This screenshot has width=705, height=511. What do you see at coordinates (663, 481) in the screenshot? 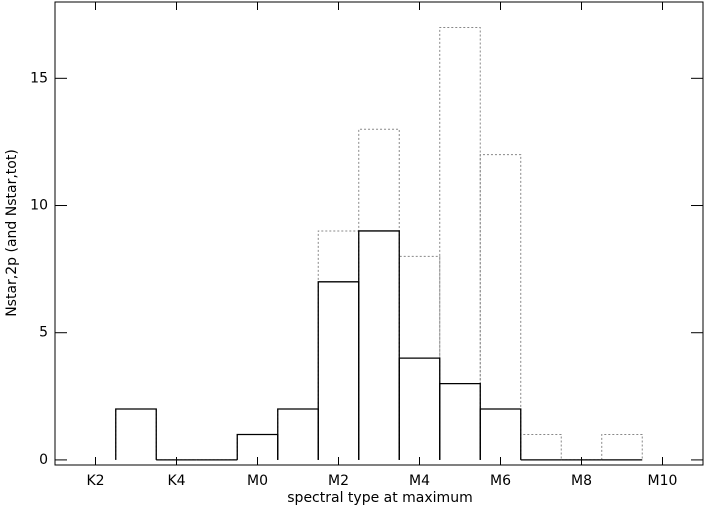
I see `x-tick-label: M10` at bounding box center [663, 481].